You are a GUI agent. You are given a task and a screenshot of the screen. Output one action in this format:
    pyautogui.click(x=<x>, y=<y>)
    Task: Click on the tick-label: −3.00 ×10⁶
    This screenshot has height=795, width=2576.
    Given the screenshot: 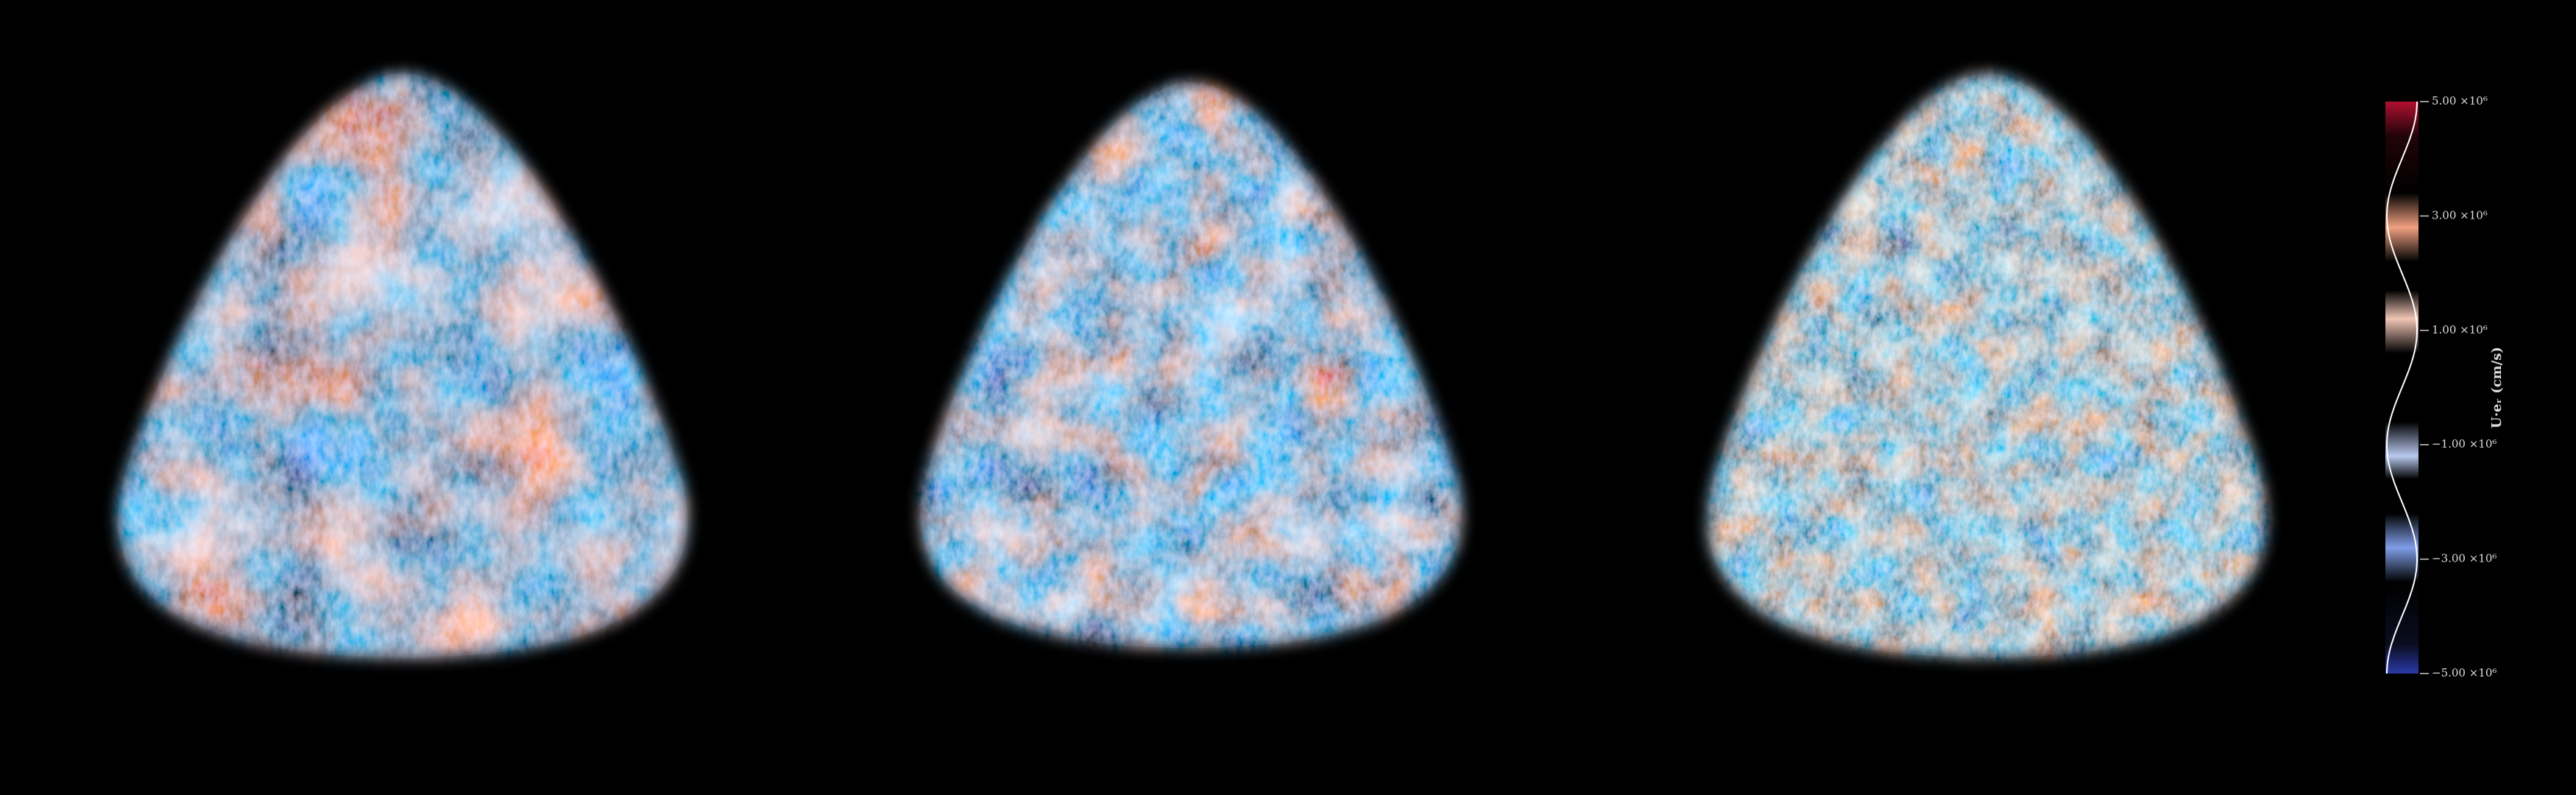 What is the action you would take?
    pyautogui.click(x=2464, y=558)
    